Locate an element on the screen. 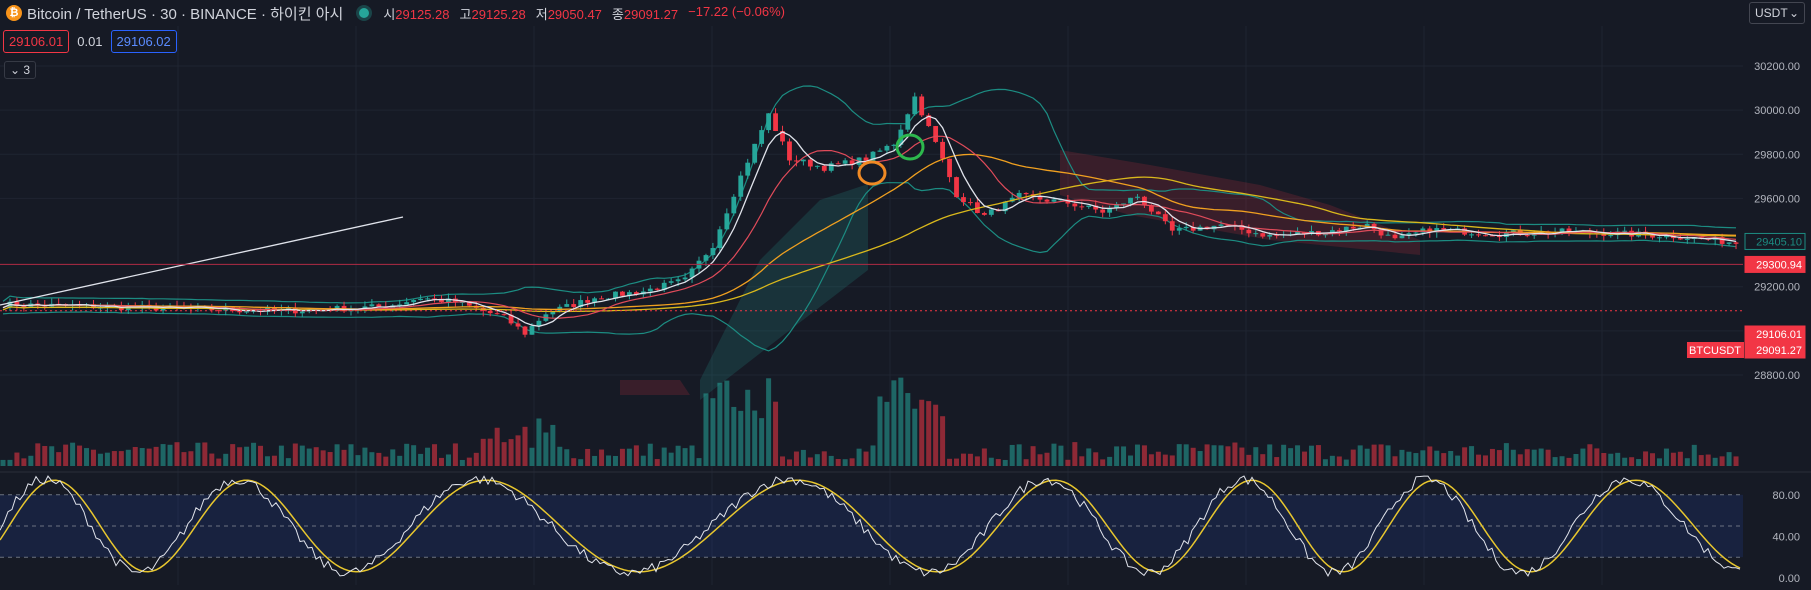 The width and height of the screenshot is (1811, 590). currency-select: USDT ⌄ is located at coordinates (1777, 13).